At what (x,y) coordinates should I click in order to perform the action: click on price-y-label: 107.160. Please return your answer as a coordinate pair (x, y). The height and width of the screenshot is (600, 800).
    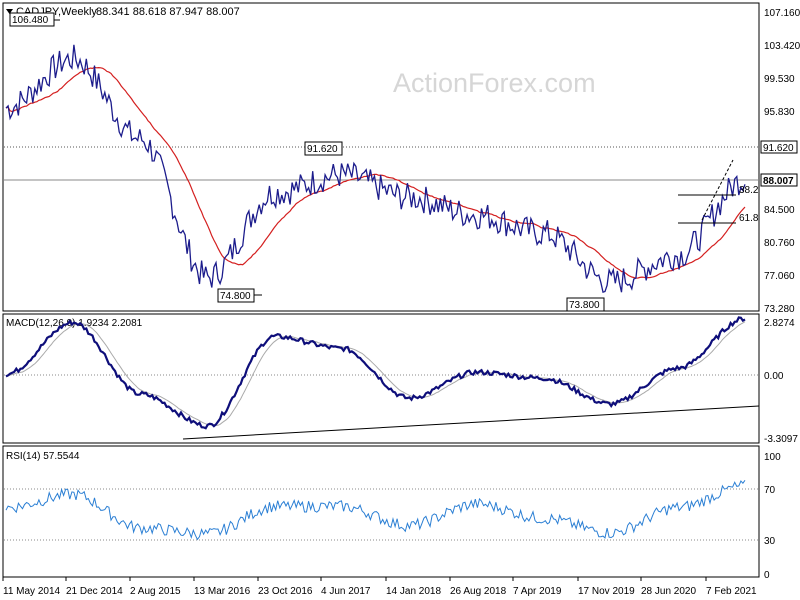
    Looking at the image, I should click on (782, 13).